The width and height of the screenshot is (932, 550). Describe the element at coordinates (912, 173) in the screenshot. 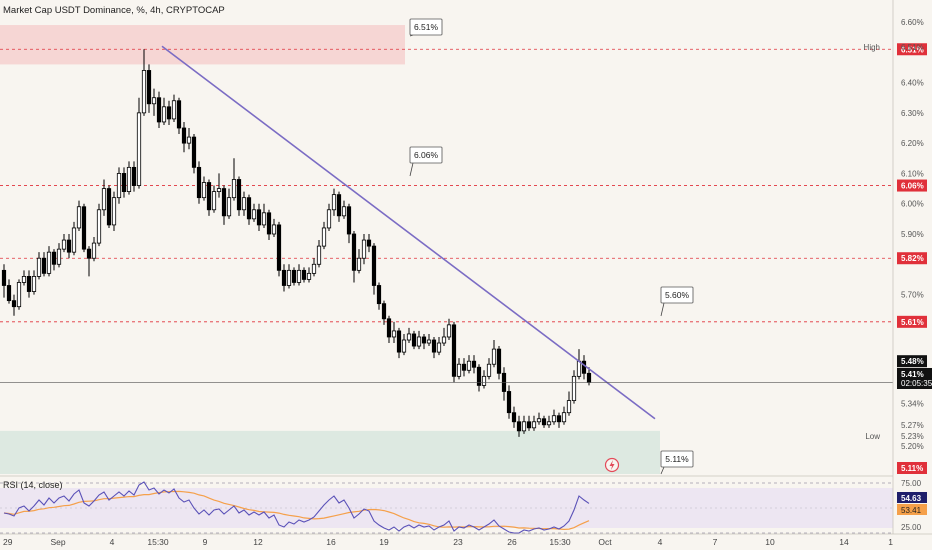

I see `price-tick-4: 6.10%` at that location.